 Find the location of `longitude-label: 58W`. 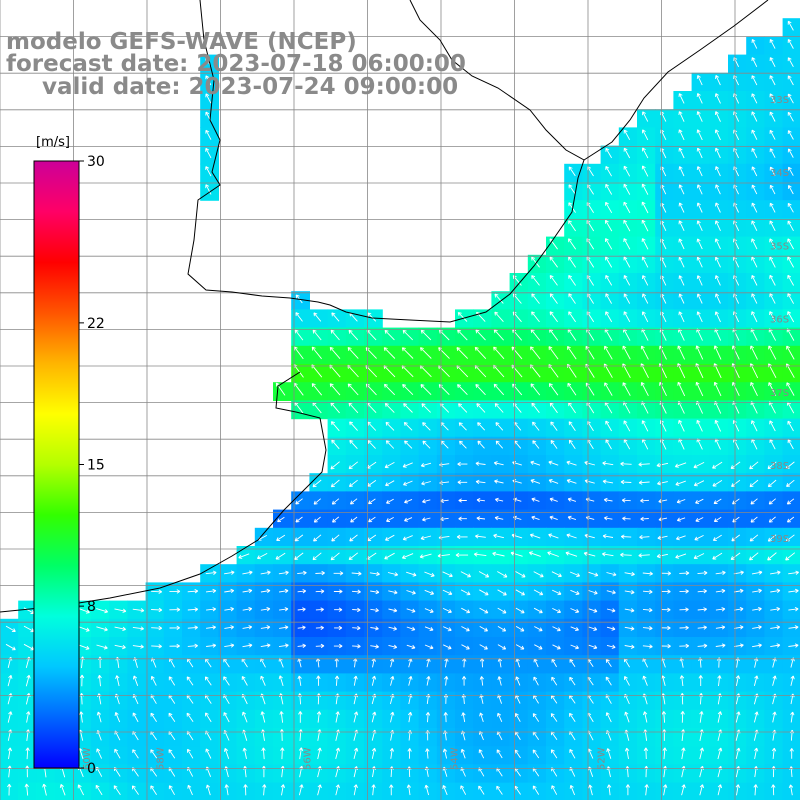

longitude-label: 58W is located at coordinates (161, 758).